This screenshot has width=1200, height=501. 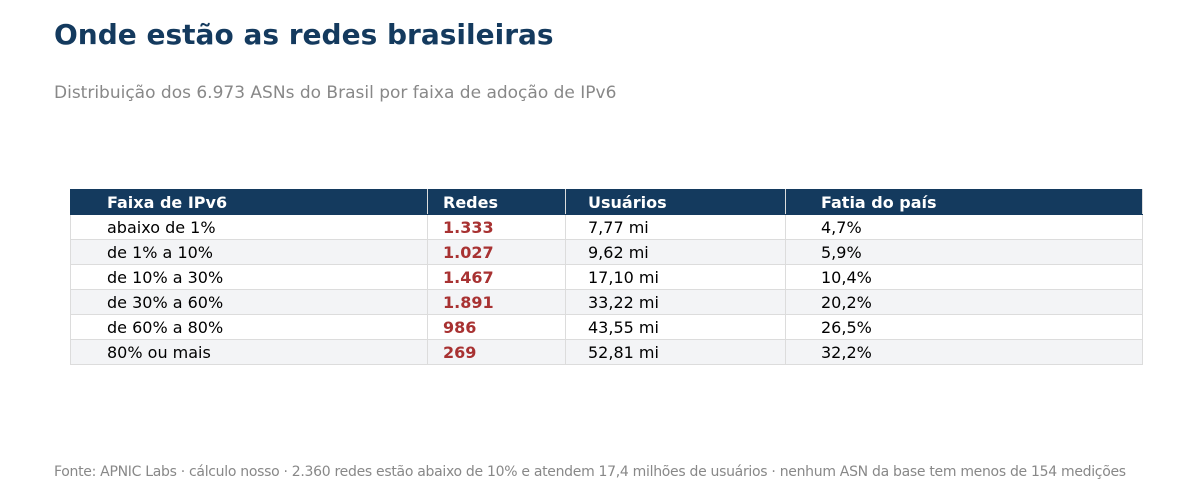 What do you see at coordinates (496, 352) in the screenshot?
I see `network-count: 269` at bounding box center [496, 352].